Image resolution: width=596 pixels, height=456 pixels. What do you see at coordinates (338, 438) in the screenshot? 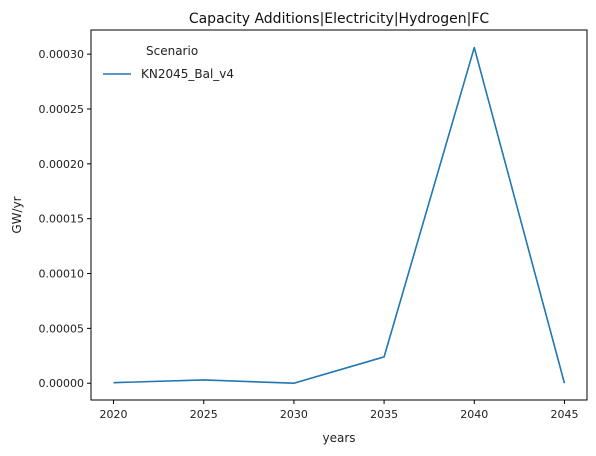
I see `x-axis-label: years` at bounding box center [338, 438].